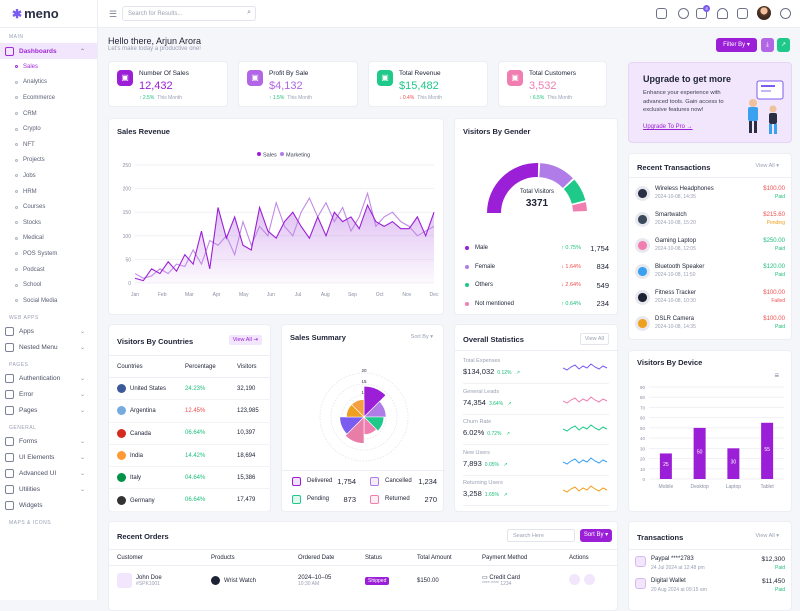 Image resolution: width=800 pixels, height=611 pixels. Describe the element at coordinates (785, 13) in the screenshot. I see `gear-icon` at that location.